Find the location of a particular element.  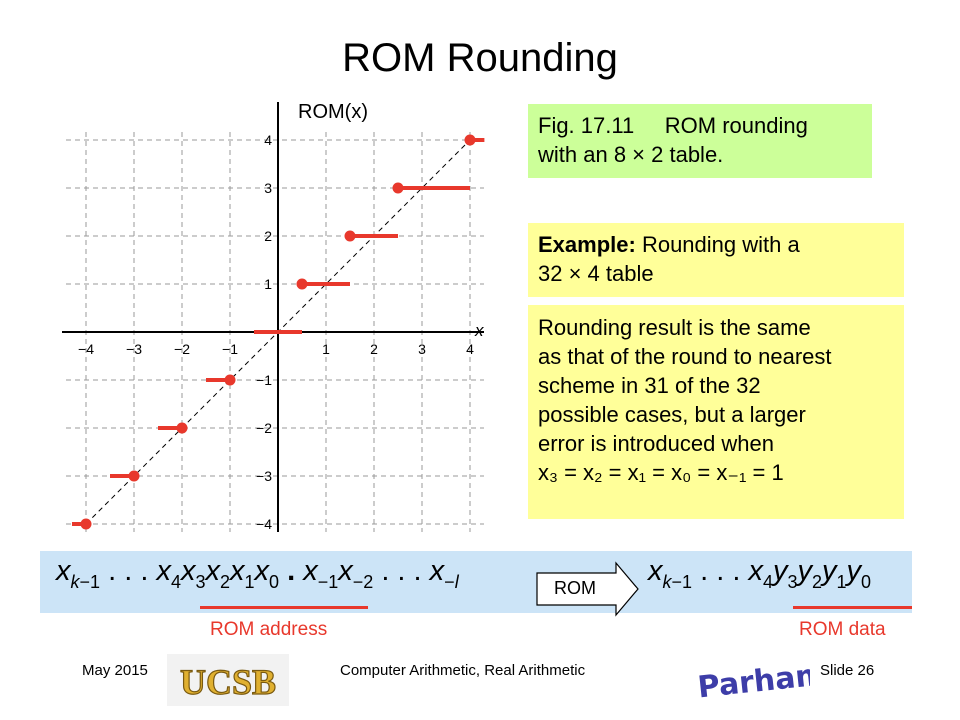

output-bit-sequence: xk−1 . . . x4y3y2y1y0 is located at coordinates (760, 573).